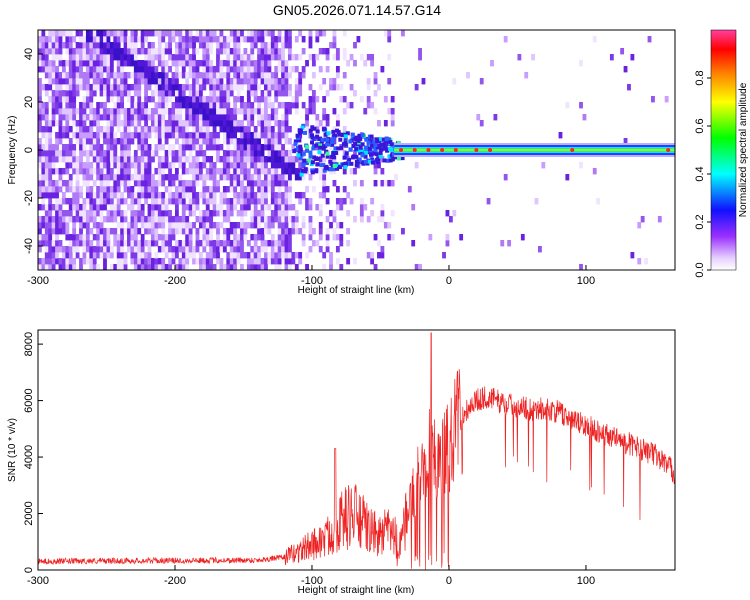 This screenshot has width=750, height=600. What do you see at coordinates (700, 269) in the screenshot?
I see `colorbar-tick-label: 0.0` at bounding box center [700, 269].